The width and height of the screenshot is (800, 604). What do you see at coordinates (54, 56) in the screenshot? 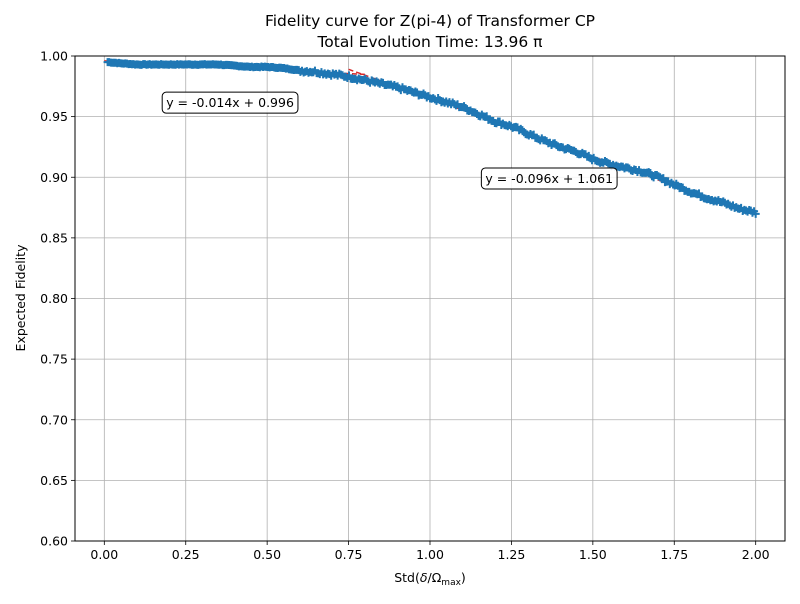
I see `y-tick-label: 1.00` at bounding box center [54, 56].